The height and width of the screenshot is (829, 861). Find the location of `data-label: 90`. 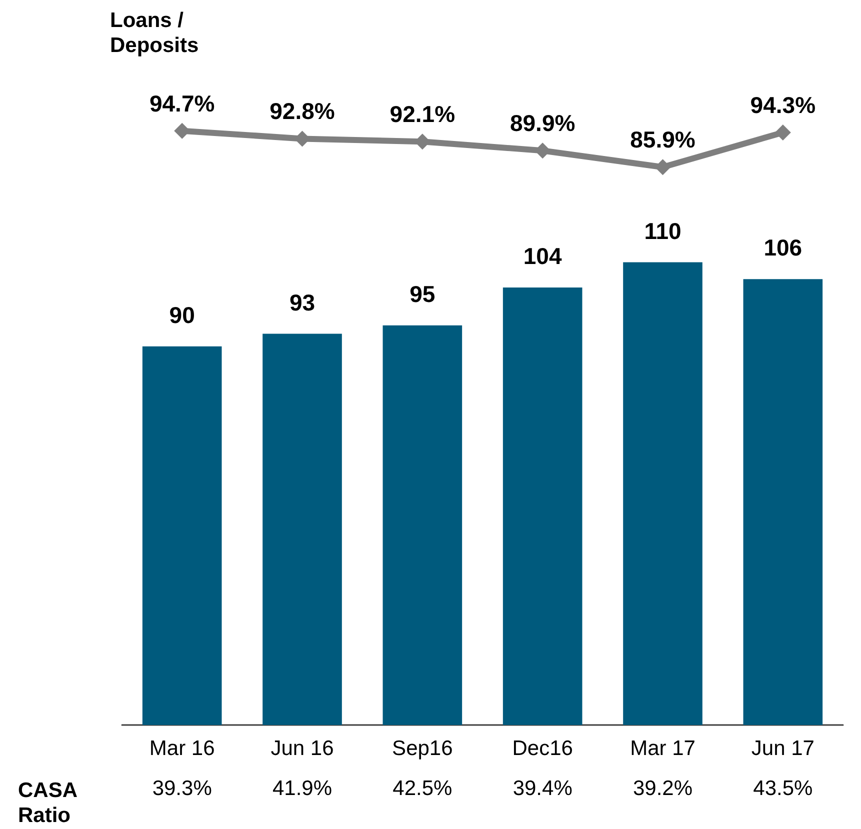

data-label: 90 is located at coordinates (182, 315).